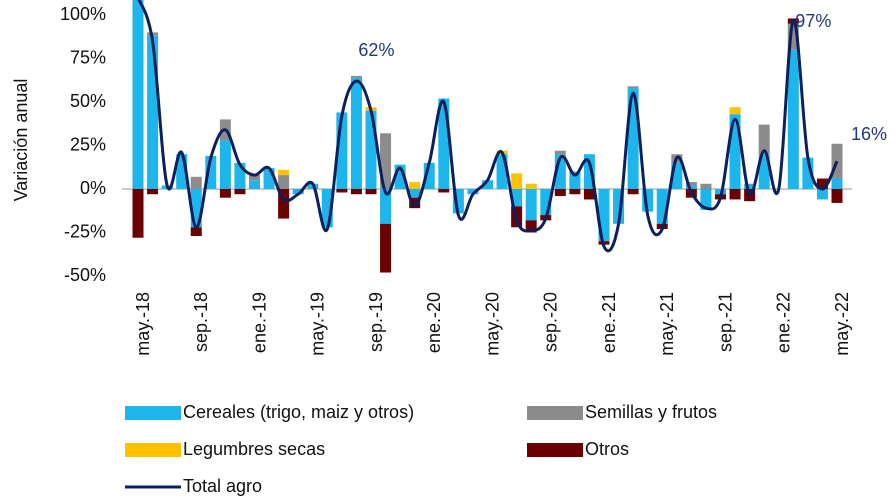 The height and width of the screenshot is (502, 896). I want to click on x-tick-label: may.-18, so click(143, 324).